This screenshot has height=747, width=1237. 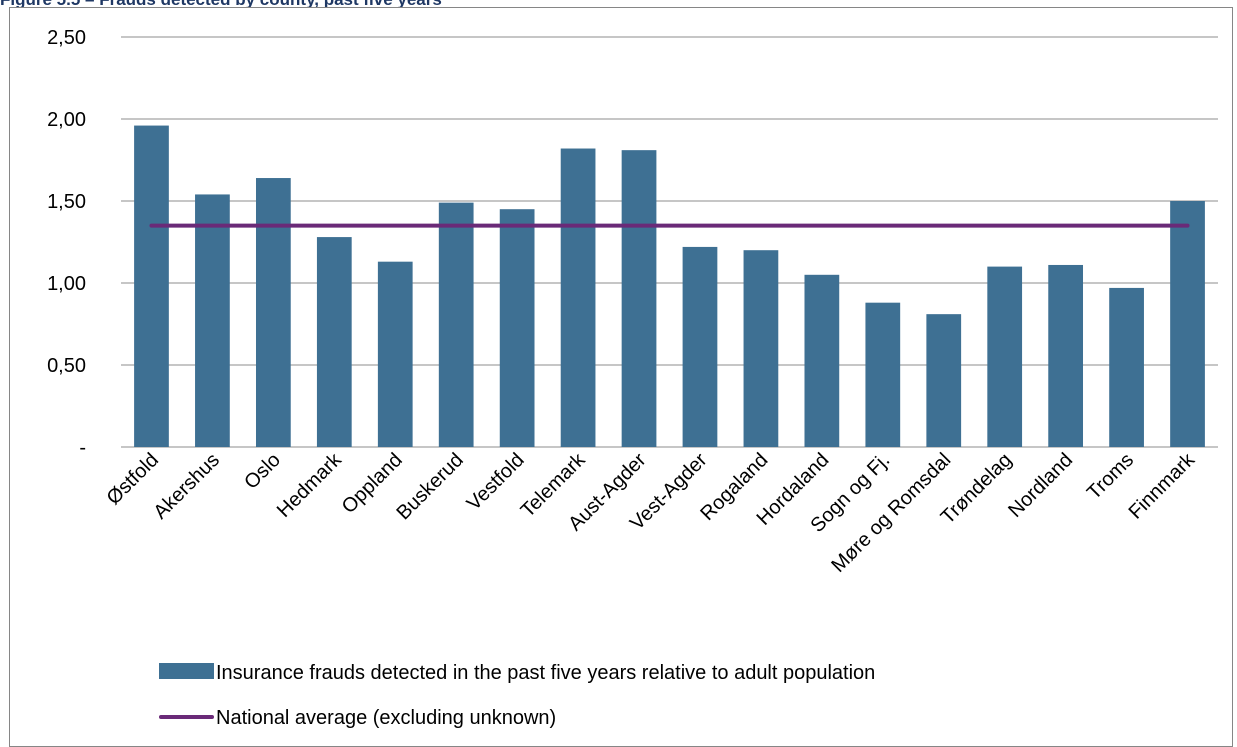 What do you see at coordinates (944, 380) in the screenshot?
I see `bar-møre-og-romsdal` at bounding box center [944, 380].